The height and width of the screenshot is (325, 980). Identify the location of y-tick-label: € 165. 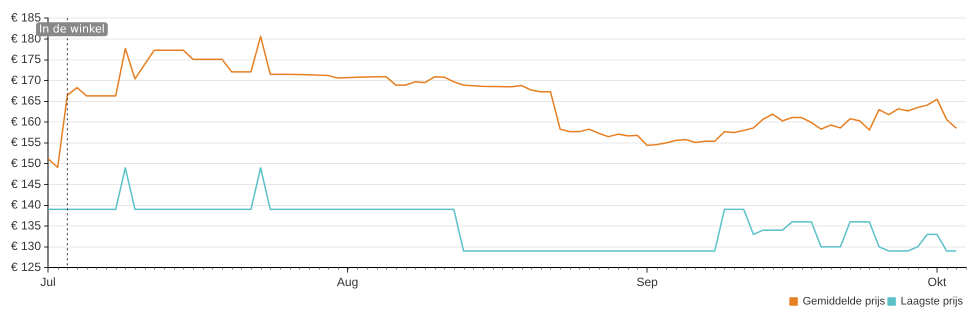
(26, 101).